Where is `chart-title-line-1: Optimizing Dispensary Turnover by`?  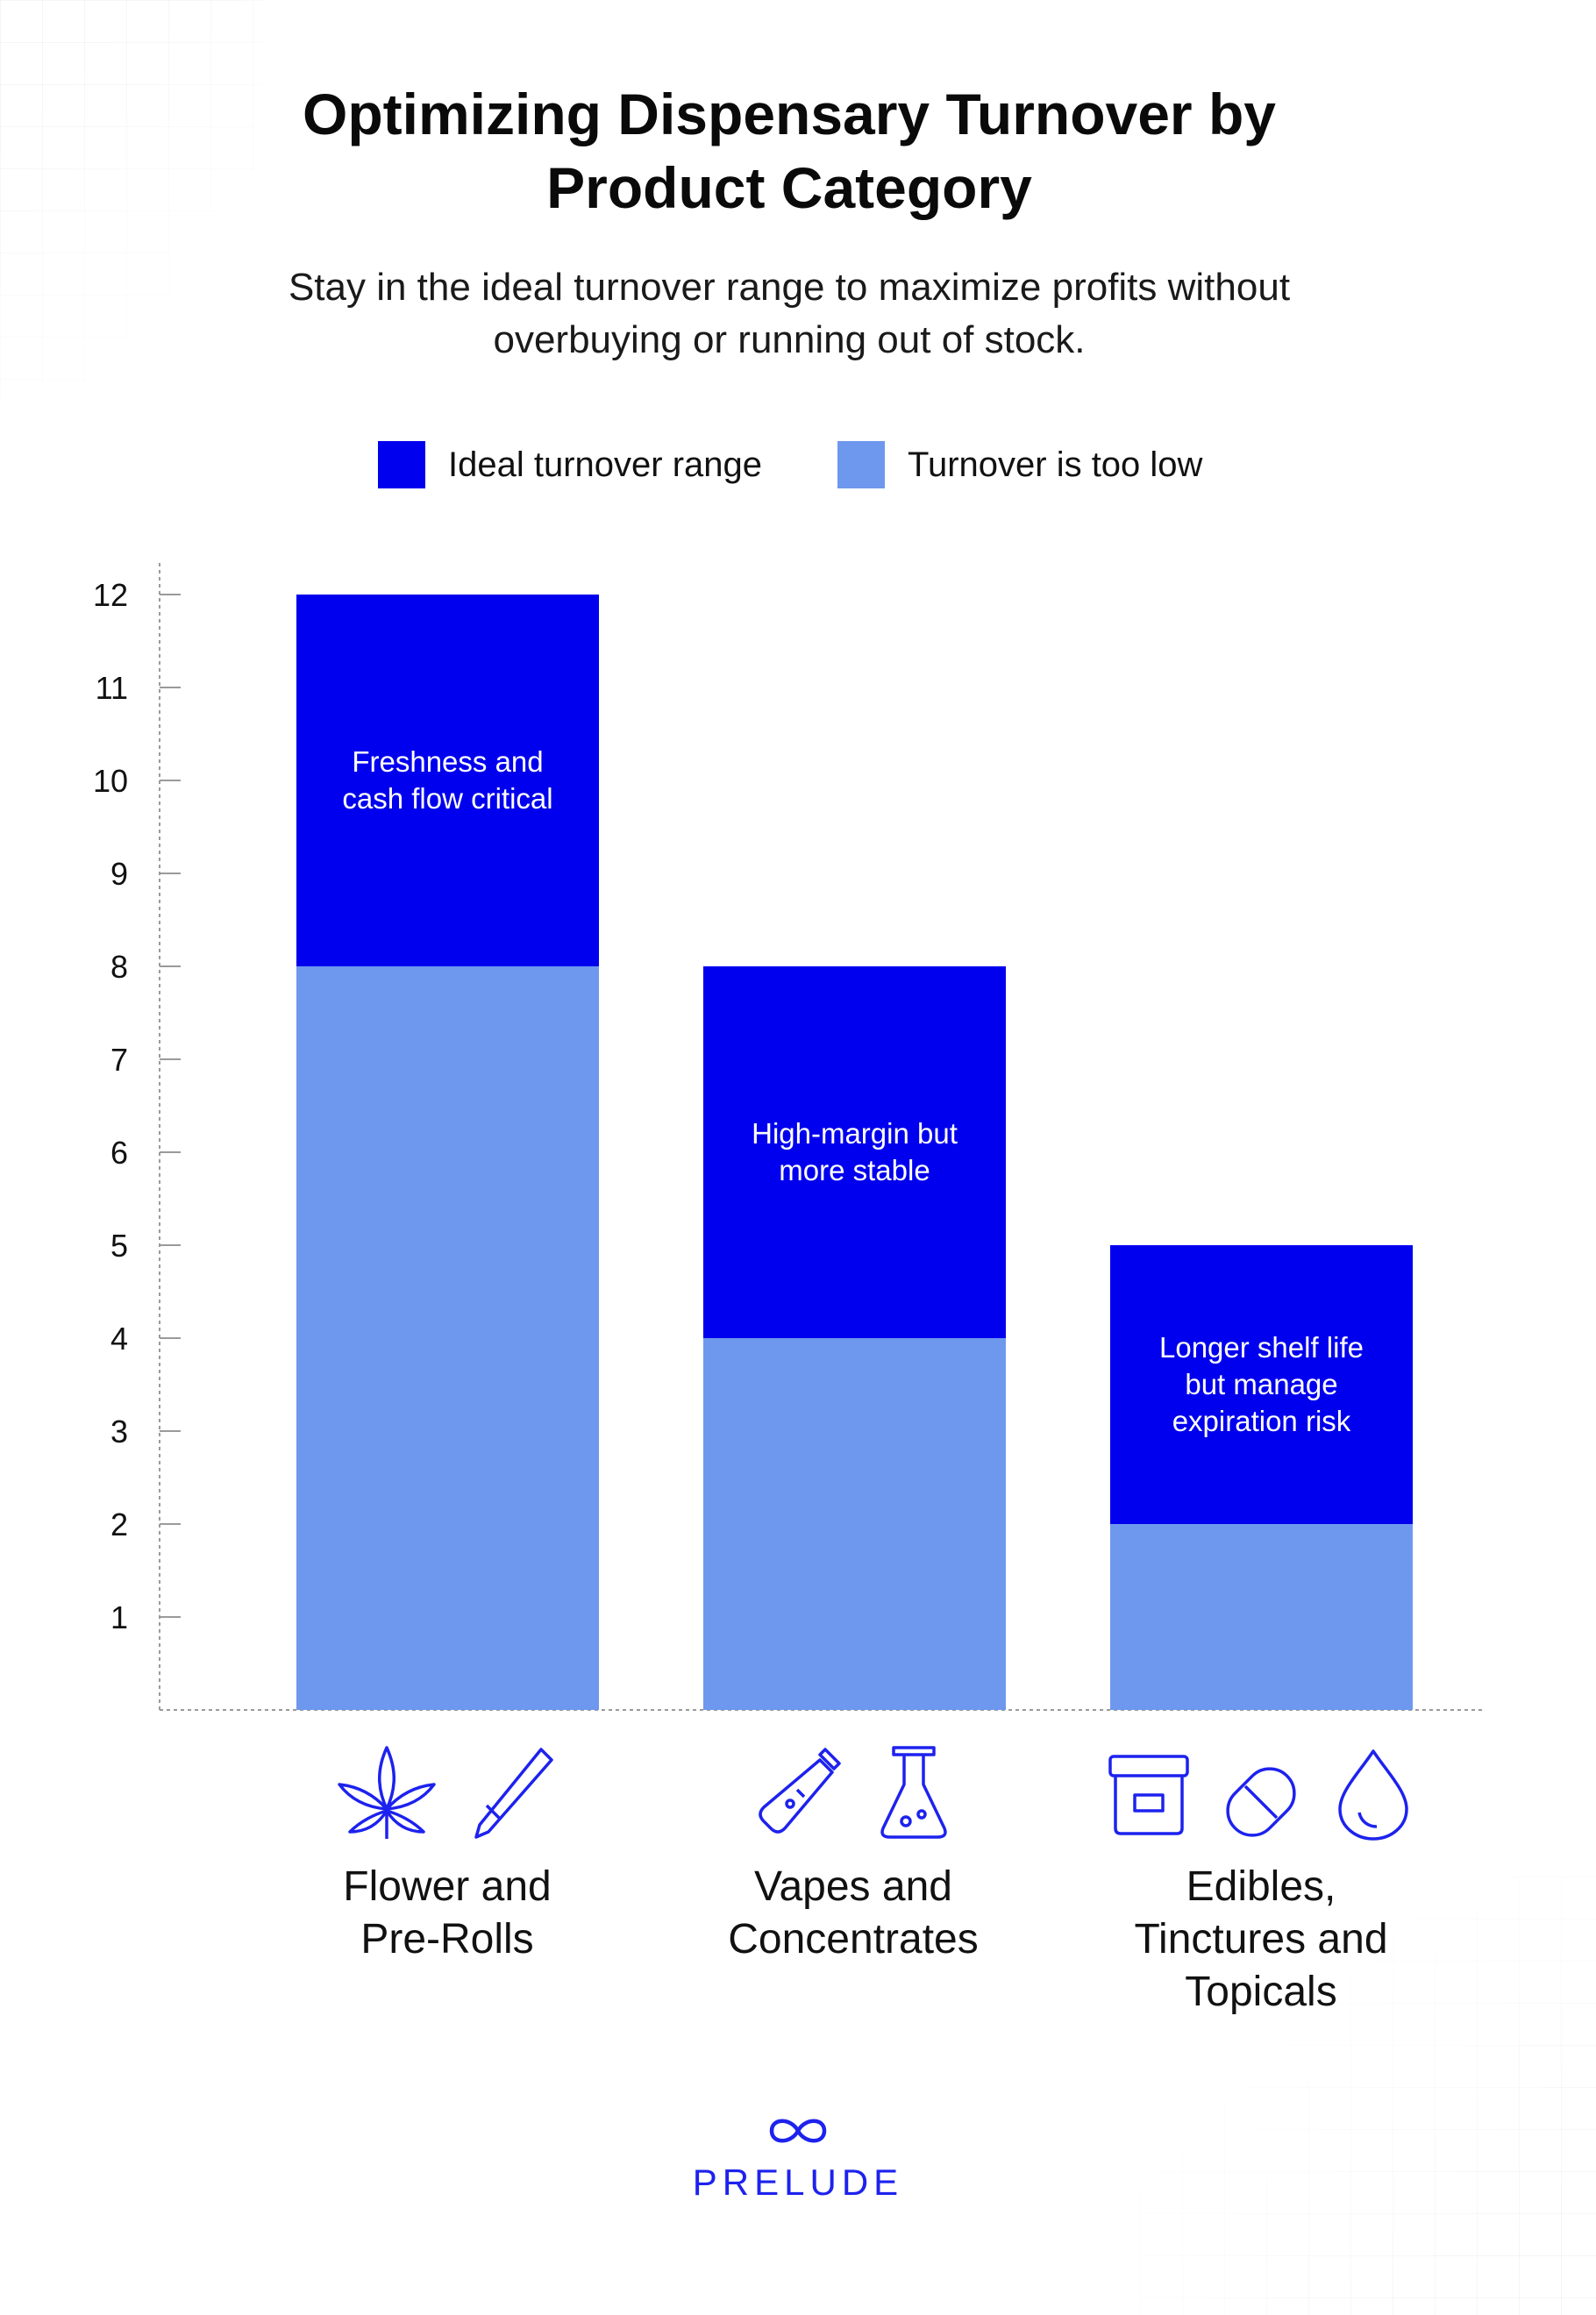 chart-title-line-1: Optimizing Dispensary Turnover by is located at coordinates (789, 114).